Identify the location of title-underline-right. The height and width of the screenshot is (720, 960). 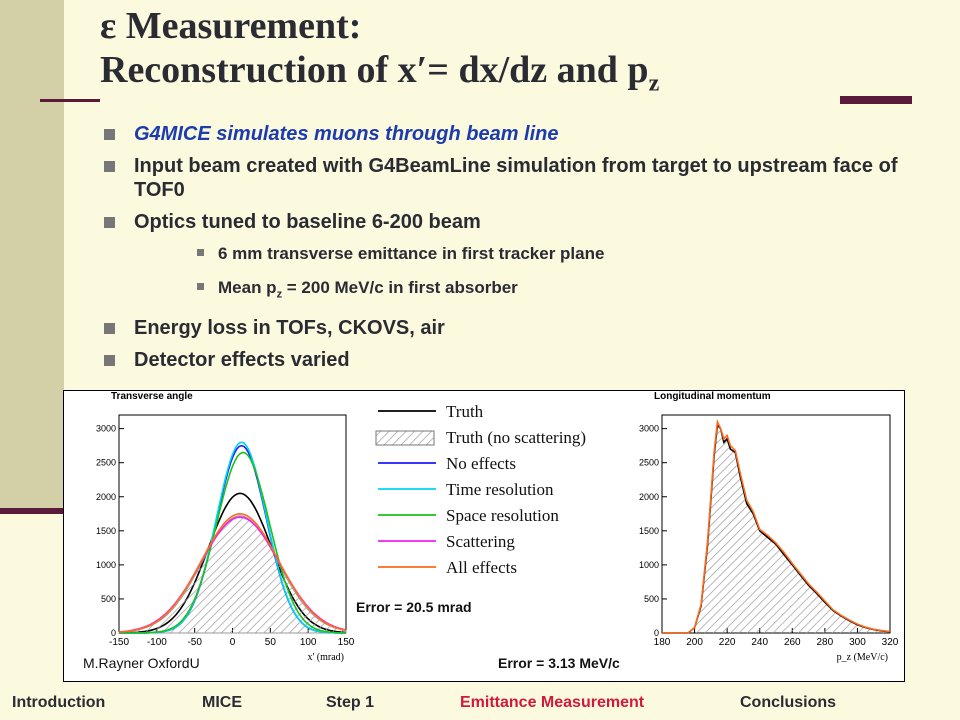
(876, 100).